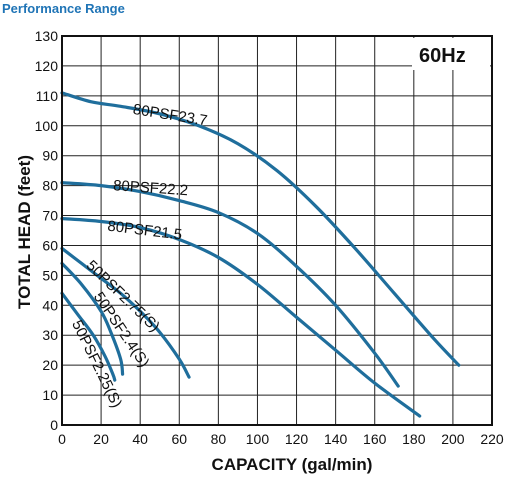 The width and height of the screenshot is (519, 488). Describe the element at coordinates (336, 439) in the screenshot. I see `x-tick-label: 140` at that location.